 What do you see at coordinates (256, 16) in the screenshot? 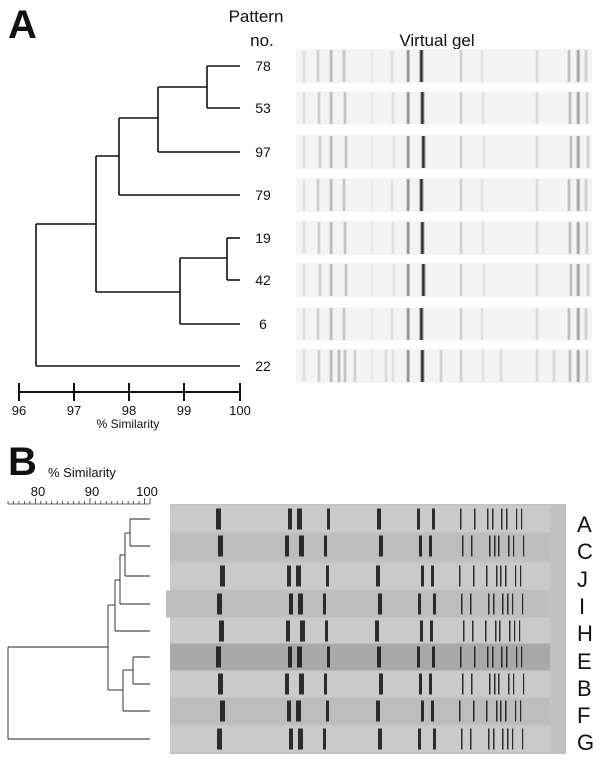
I see `pattern-header-line1: Pattern` at bounding box center [256, 16].